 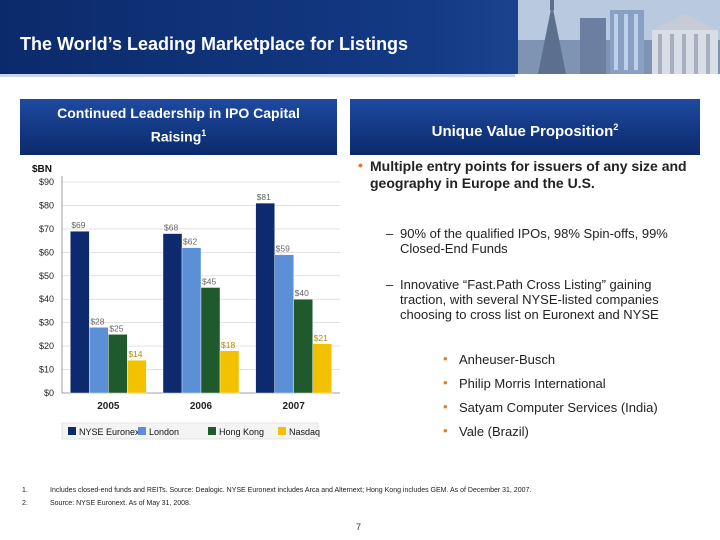 What do you see at coordinates (46, 299) in the screenshot?
I see `y-tick-label: $40` at bounding box center [46, 299].